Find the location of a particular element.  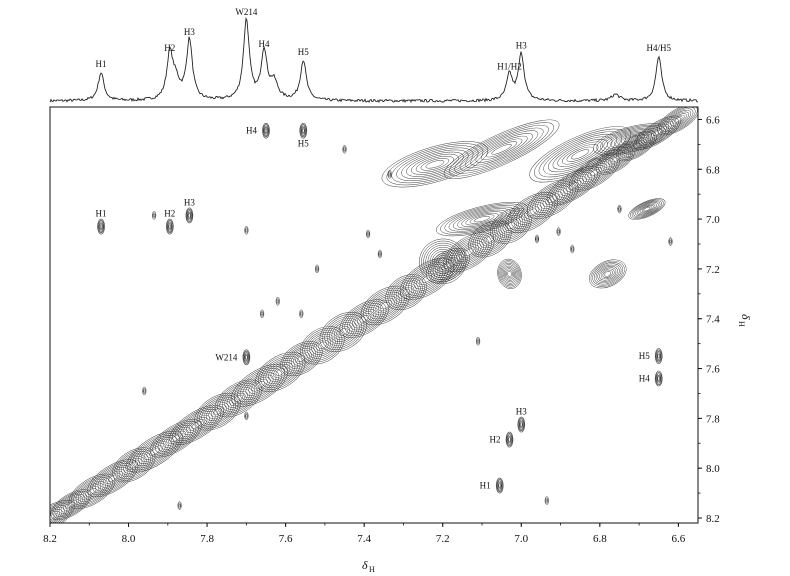

cross-peak-label-h3: H3 is located at coordinates (521, 412).